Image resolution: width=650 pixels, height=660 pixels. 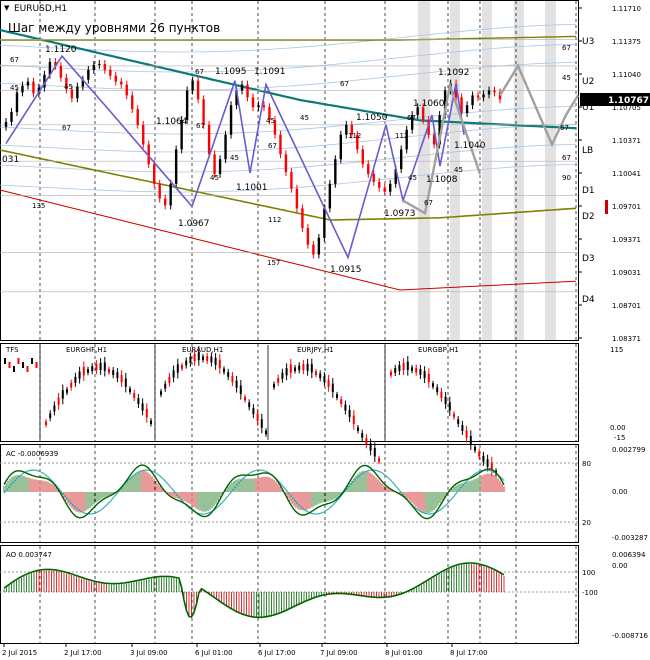 I want to click on ao-panel: 0.006394 0.00 -0.008716 100 -100, so click(x=324, y=595).